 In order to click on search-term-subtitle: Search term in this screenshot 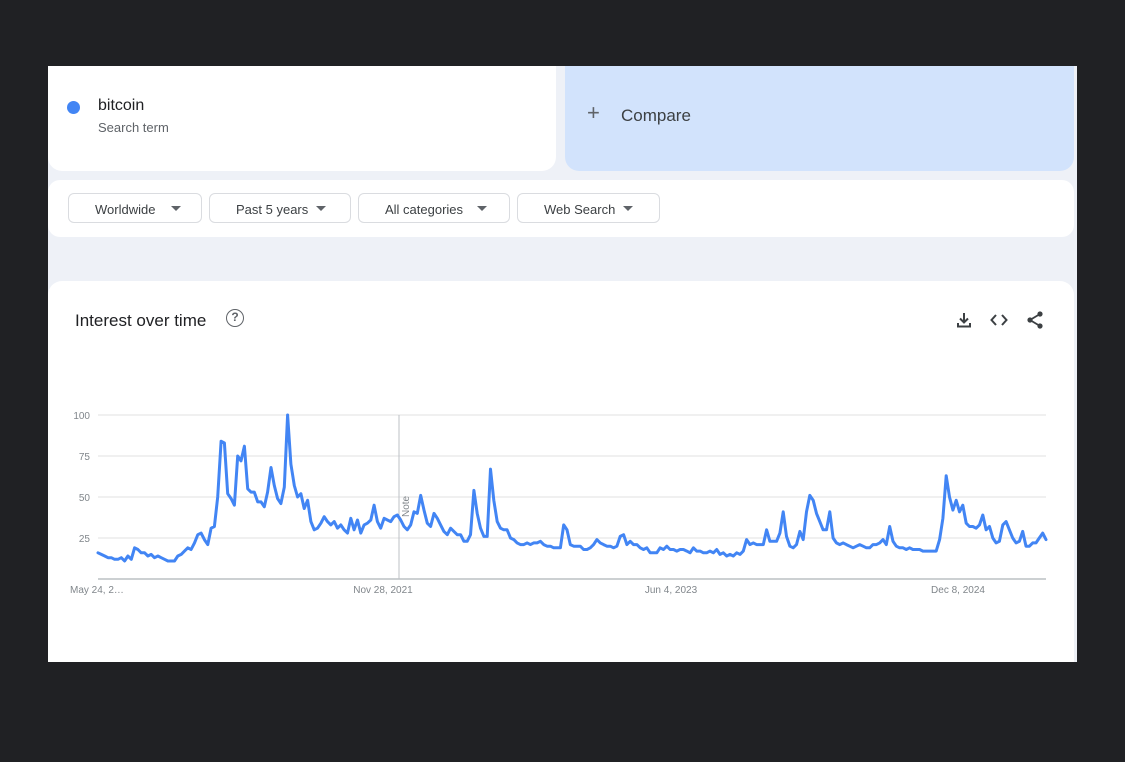, I will do `click(133, 127)`.